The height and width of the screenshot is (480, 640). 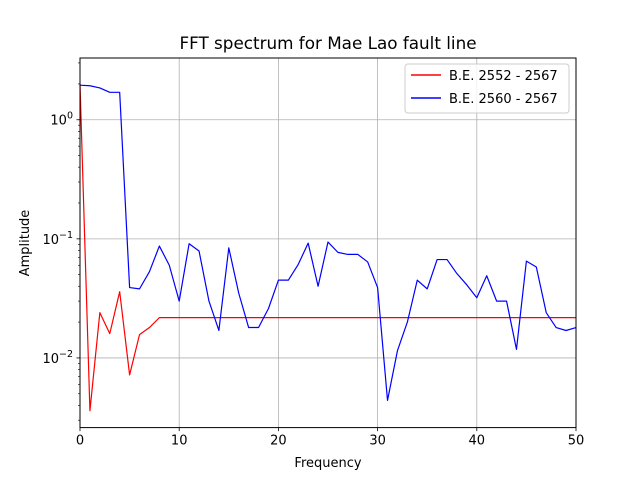 What do you see at coordinates (327, 463) in the screenshot?
I see `x-axis-label: Frequency` at bounding box center [327, 463].